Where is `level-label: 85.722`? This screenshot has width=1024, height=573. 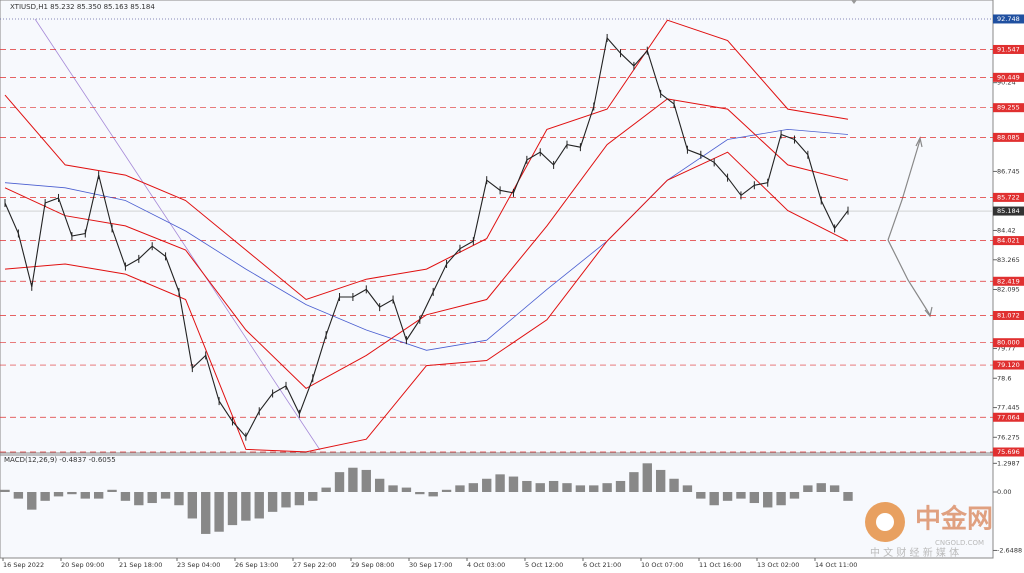
level-label: 85.722 is located at coordinates (1008, 197).